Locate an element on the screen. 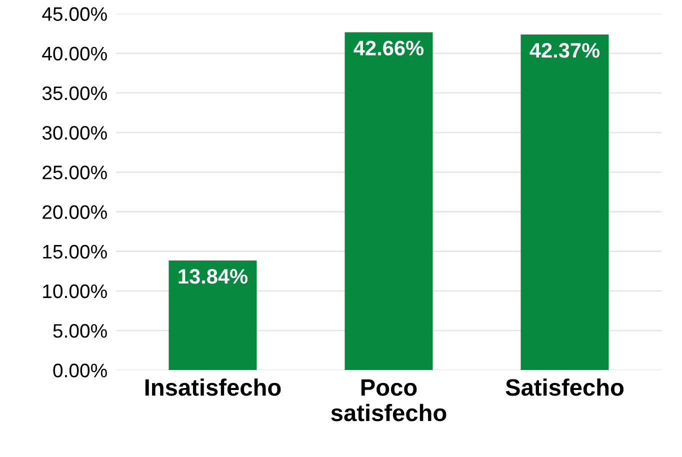 The image size is (682, 457). y-tick-label: 10.00% is located at coordinates (75, 291).